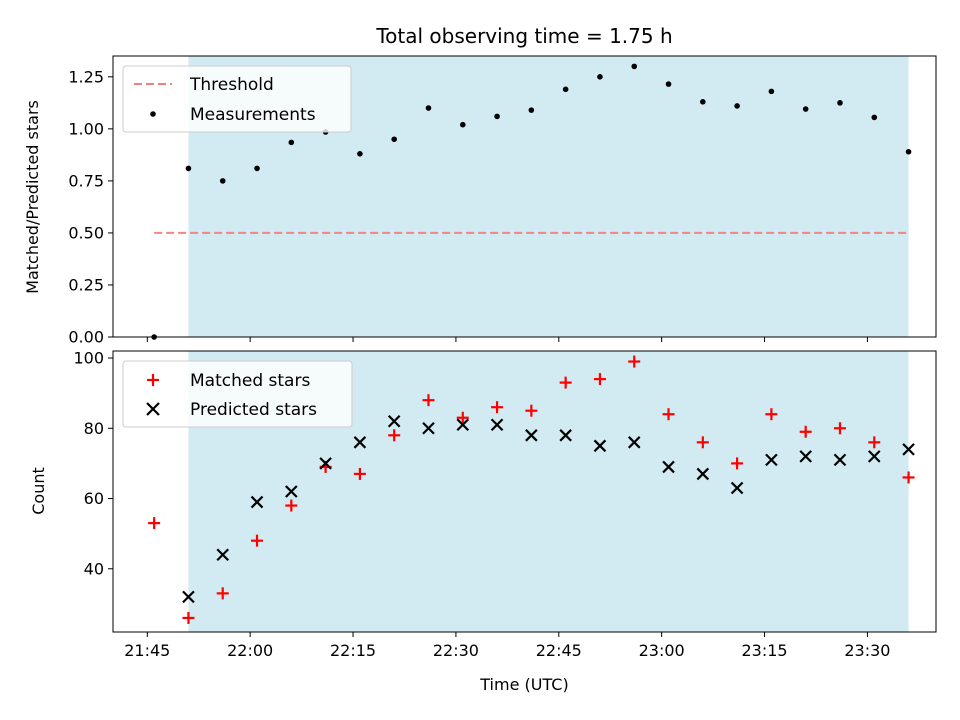 The height and width of the screenshot is (720, 960). Describe the element at coordinates (94, 428) in the screenshot. I see `y-tick-label: 80` at that location.